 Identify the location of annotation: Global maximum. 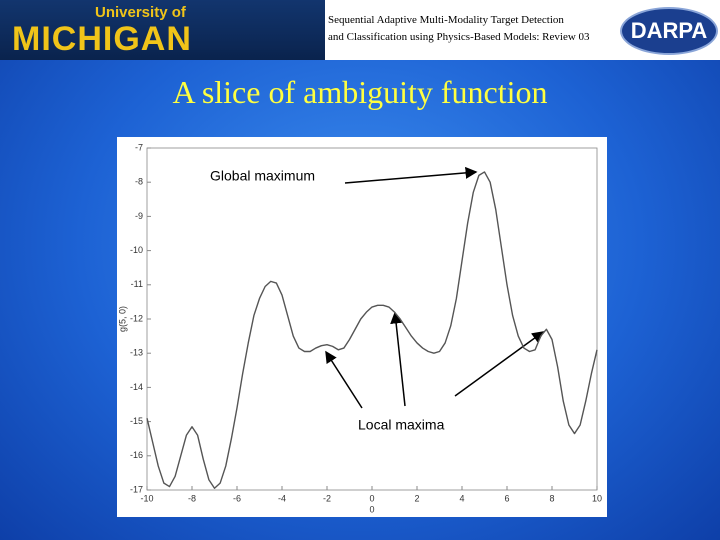
(262, 176).